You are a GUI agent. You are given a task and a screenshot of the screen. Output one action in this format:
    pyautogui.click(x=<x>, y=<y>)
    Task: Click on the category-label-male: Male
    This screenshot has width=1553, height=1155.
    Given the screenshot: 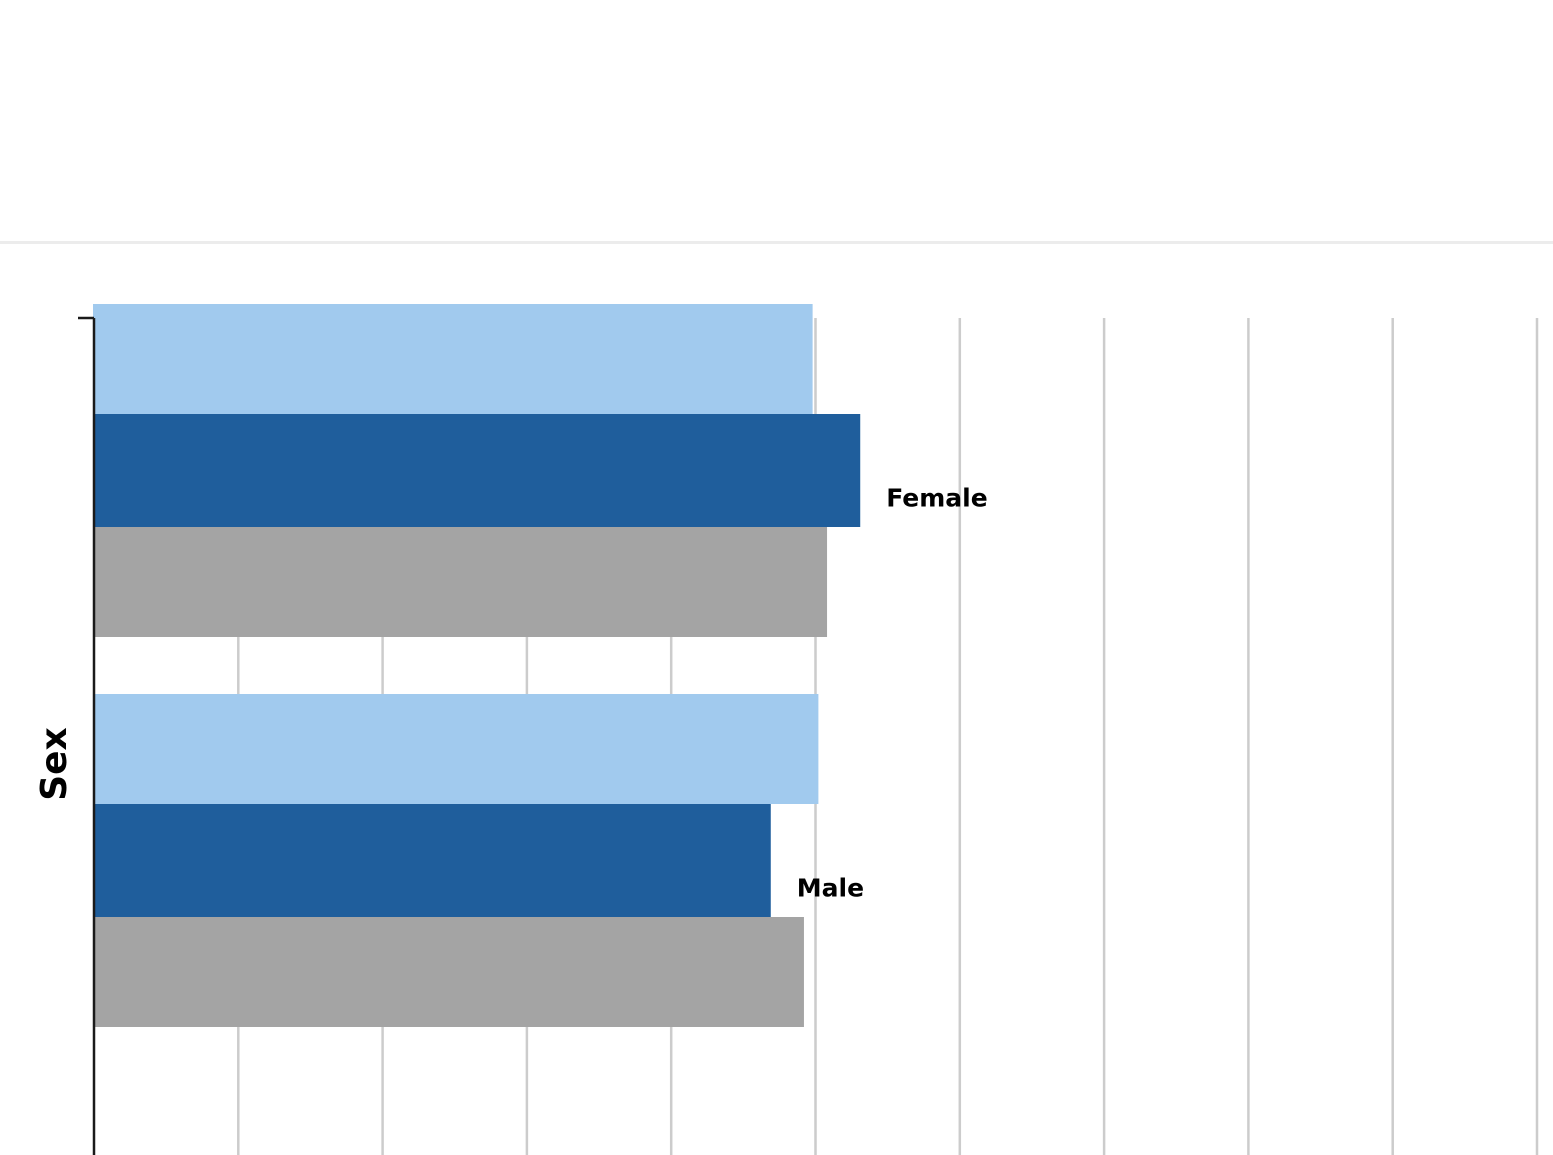 What is the action you would take?
    pyautogui.click(x=830, y=888)
    